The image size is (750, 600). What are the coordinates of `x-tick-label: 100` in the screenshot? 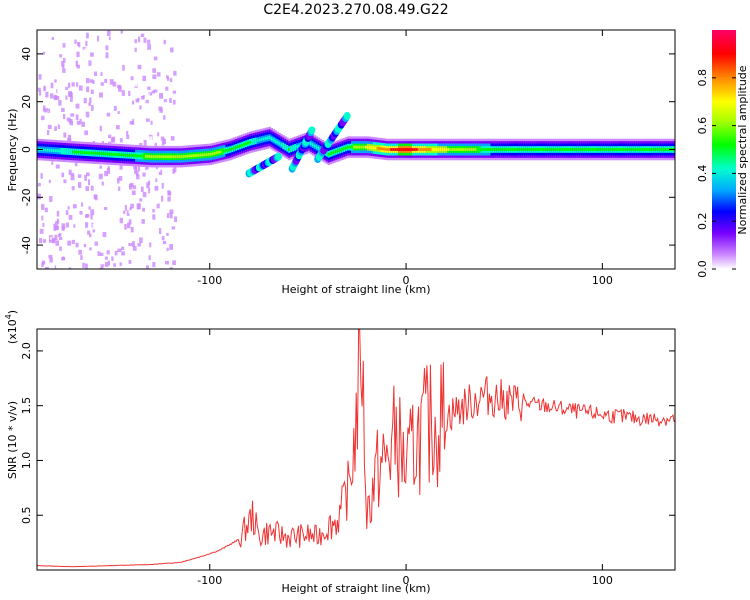 It's located at (602, 280).